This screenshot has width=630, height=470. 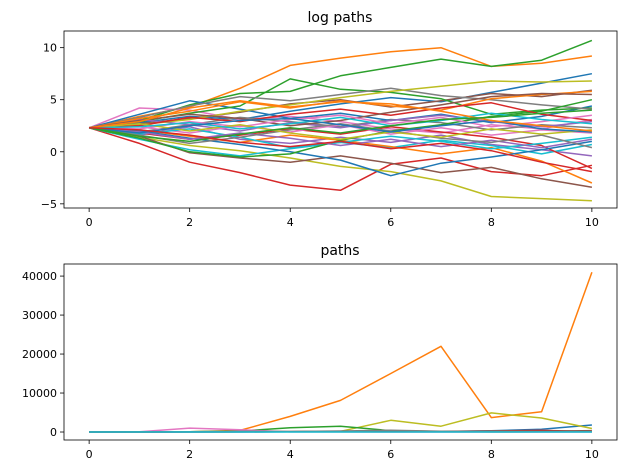 What do you see at coordinates (339, 251) in the screenshot?
I see `paths-title: paths` at bounding box center [339, 251].